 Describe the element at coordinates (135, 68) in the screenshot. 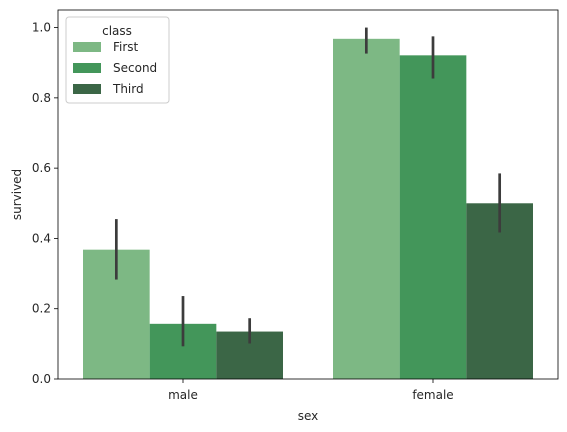

I see `legend-label-second: Second` at that location.